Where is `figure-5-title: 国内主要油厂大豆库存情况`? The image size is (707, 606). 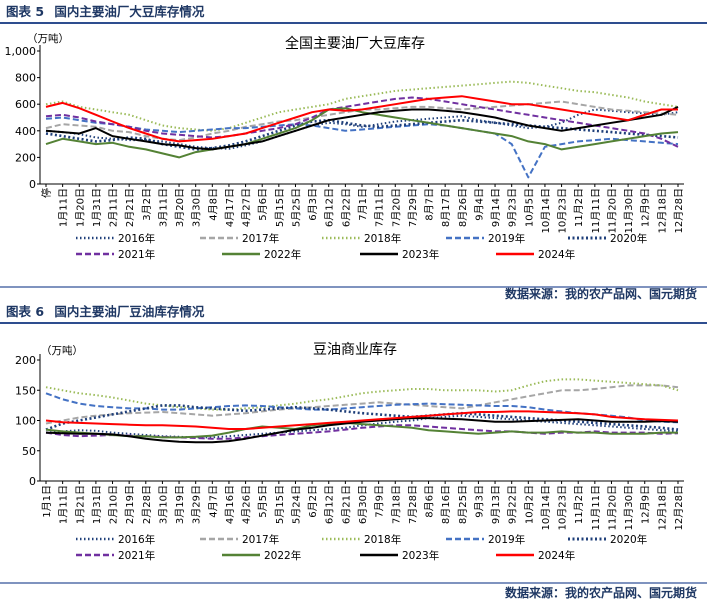 figure-5-title: 国内主要油厂大豆库存情况 is located at coordinates (129, 11).